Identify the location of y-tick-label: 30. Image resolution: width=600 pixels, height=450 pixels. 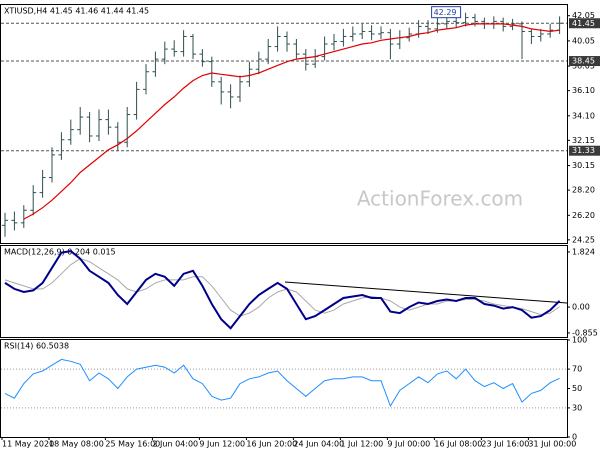
(577, 407).